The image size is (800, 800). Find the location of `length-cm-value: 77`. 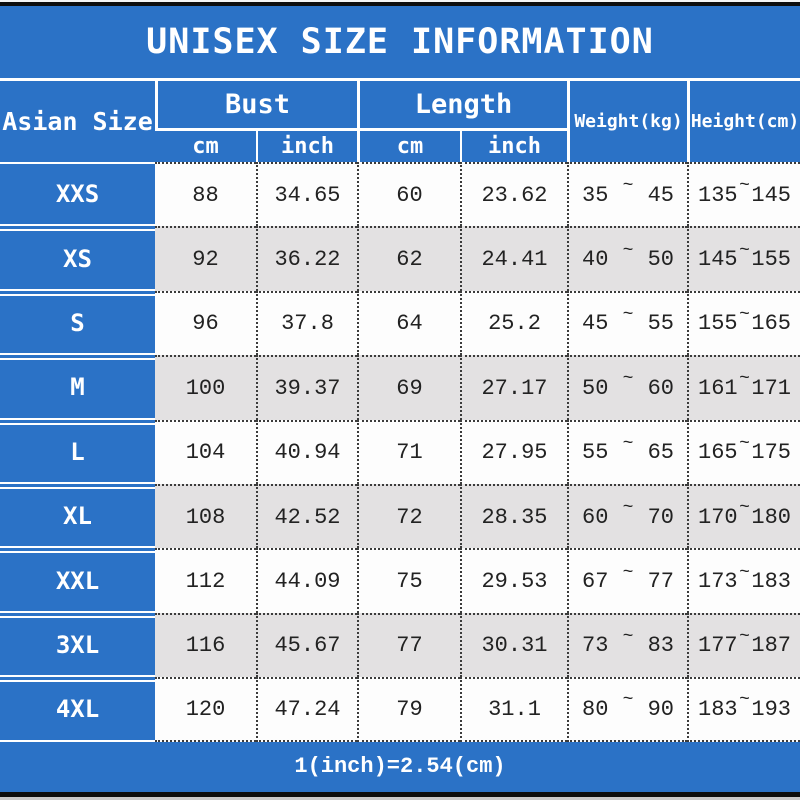

length-cm-value: 77 is located at coordinates (408, 645).